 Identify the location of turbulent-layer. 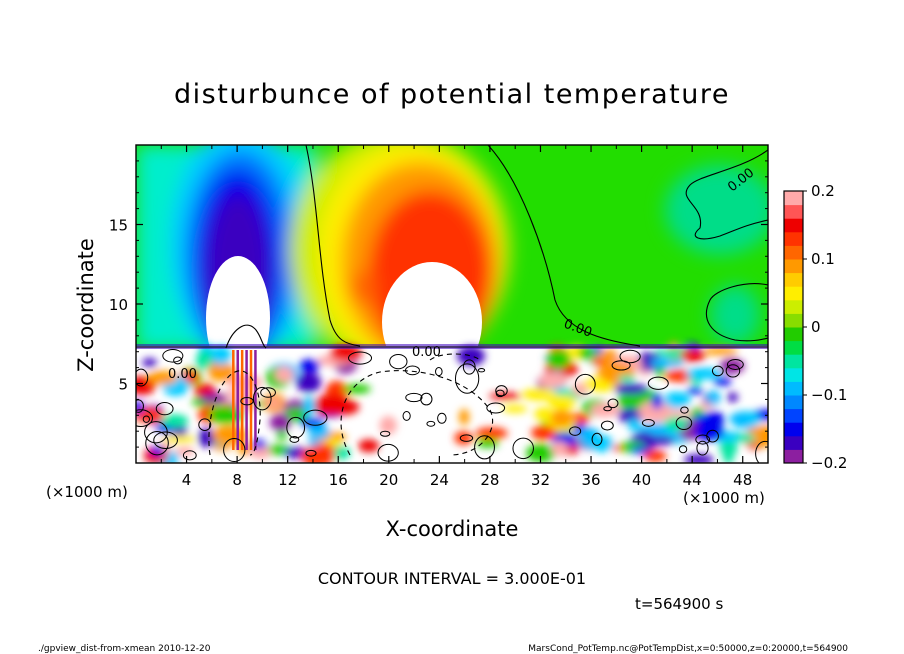
(452, 402).